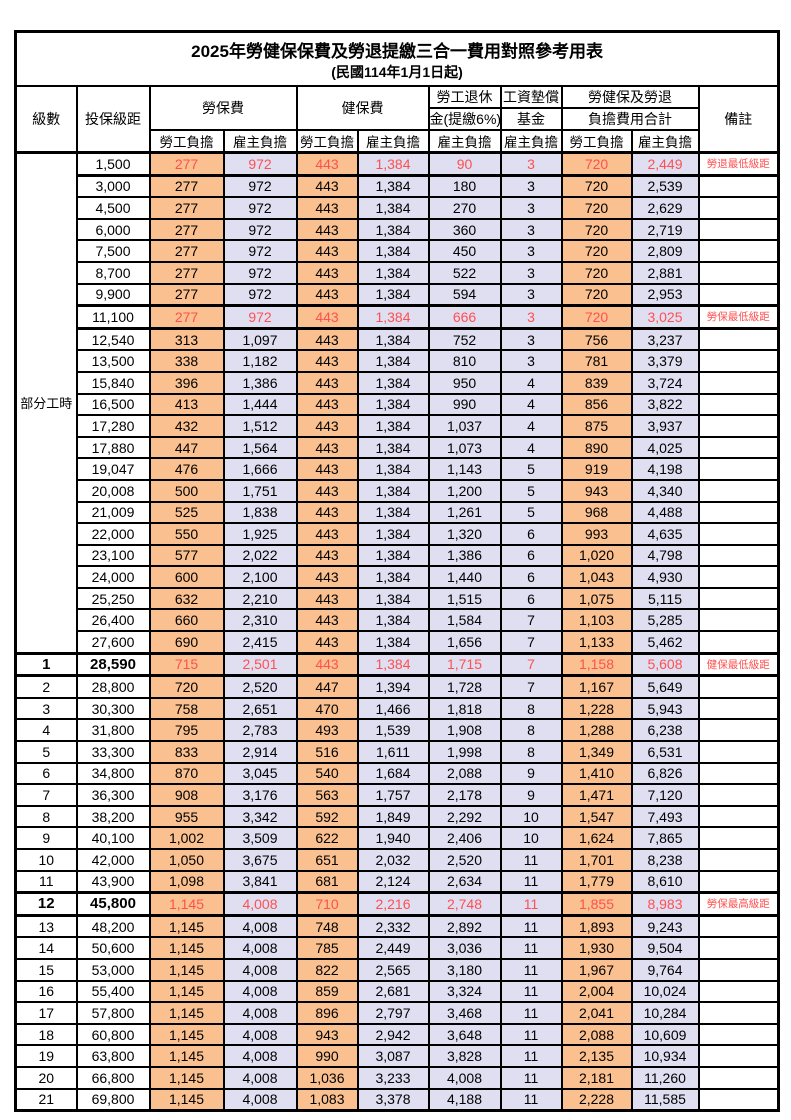  I want to click on insured-bracket-cell: 15,840, so click(113, 382).